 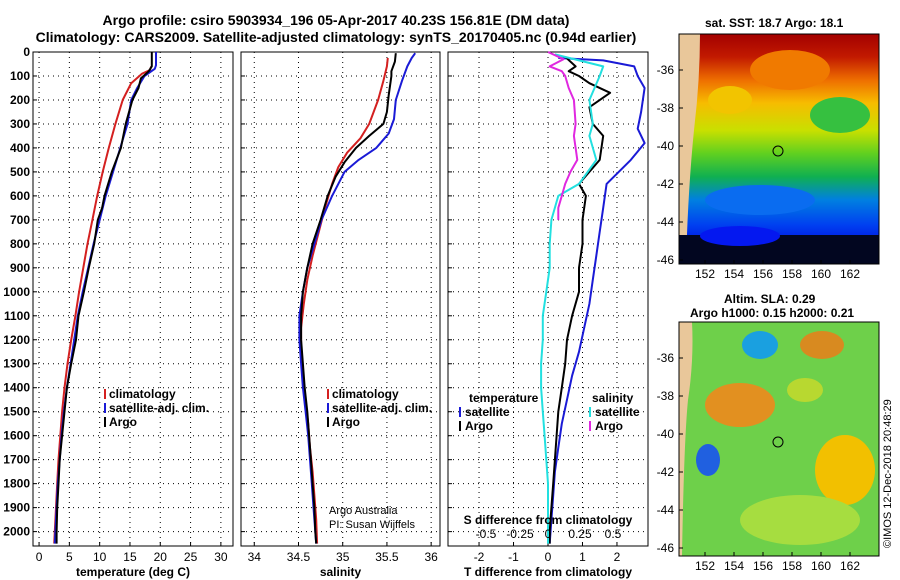 What do you see at coordinates (299, 557) in the screenshot?
I see `xtick-label: 34.5` at bounding box center [299, 557].